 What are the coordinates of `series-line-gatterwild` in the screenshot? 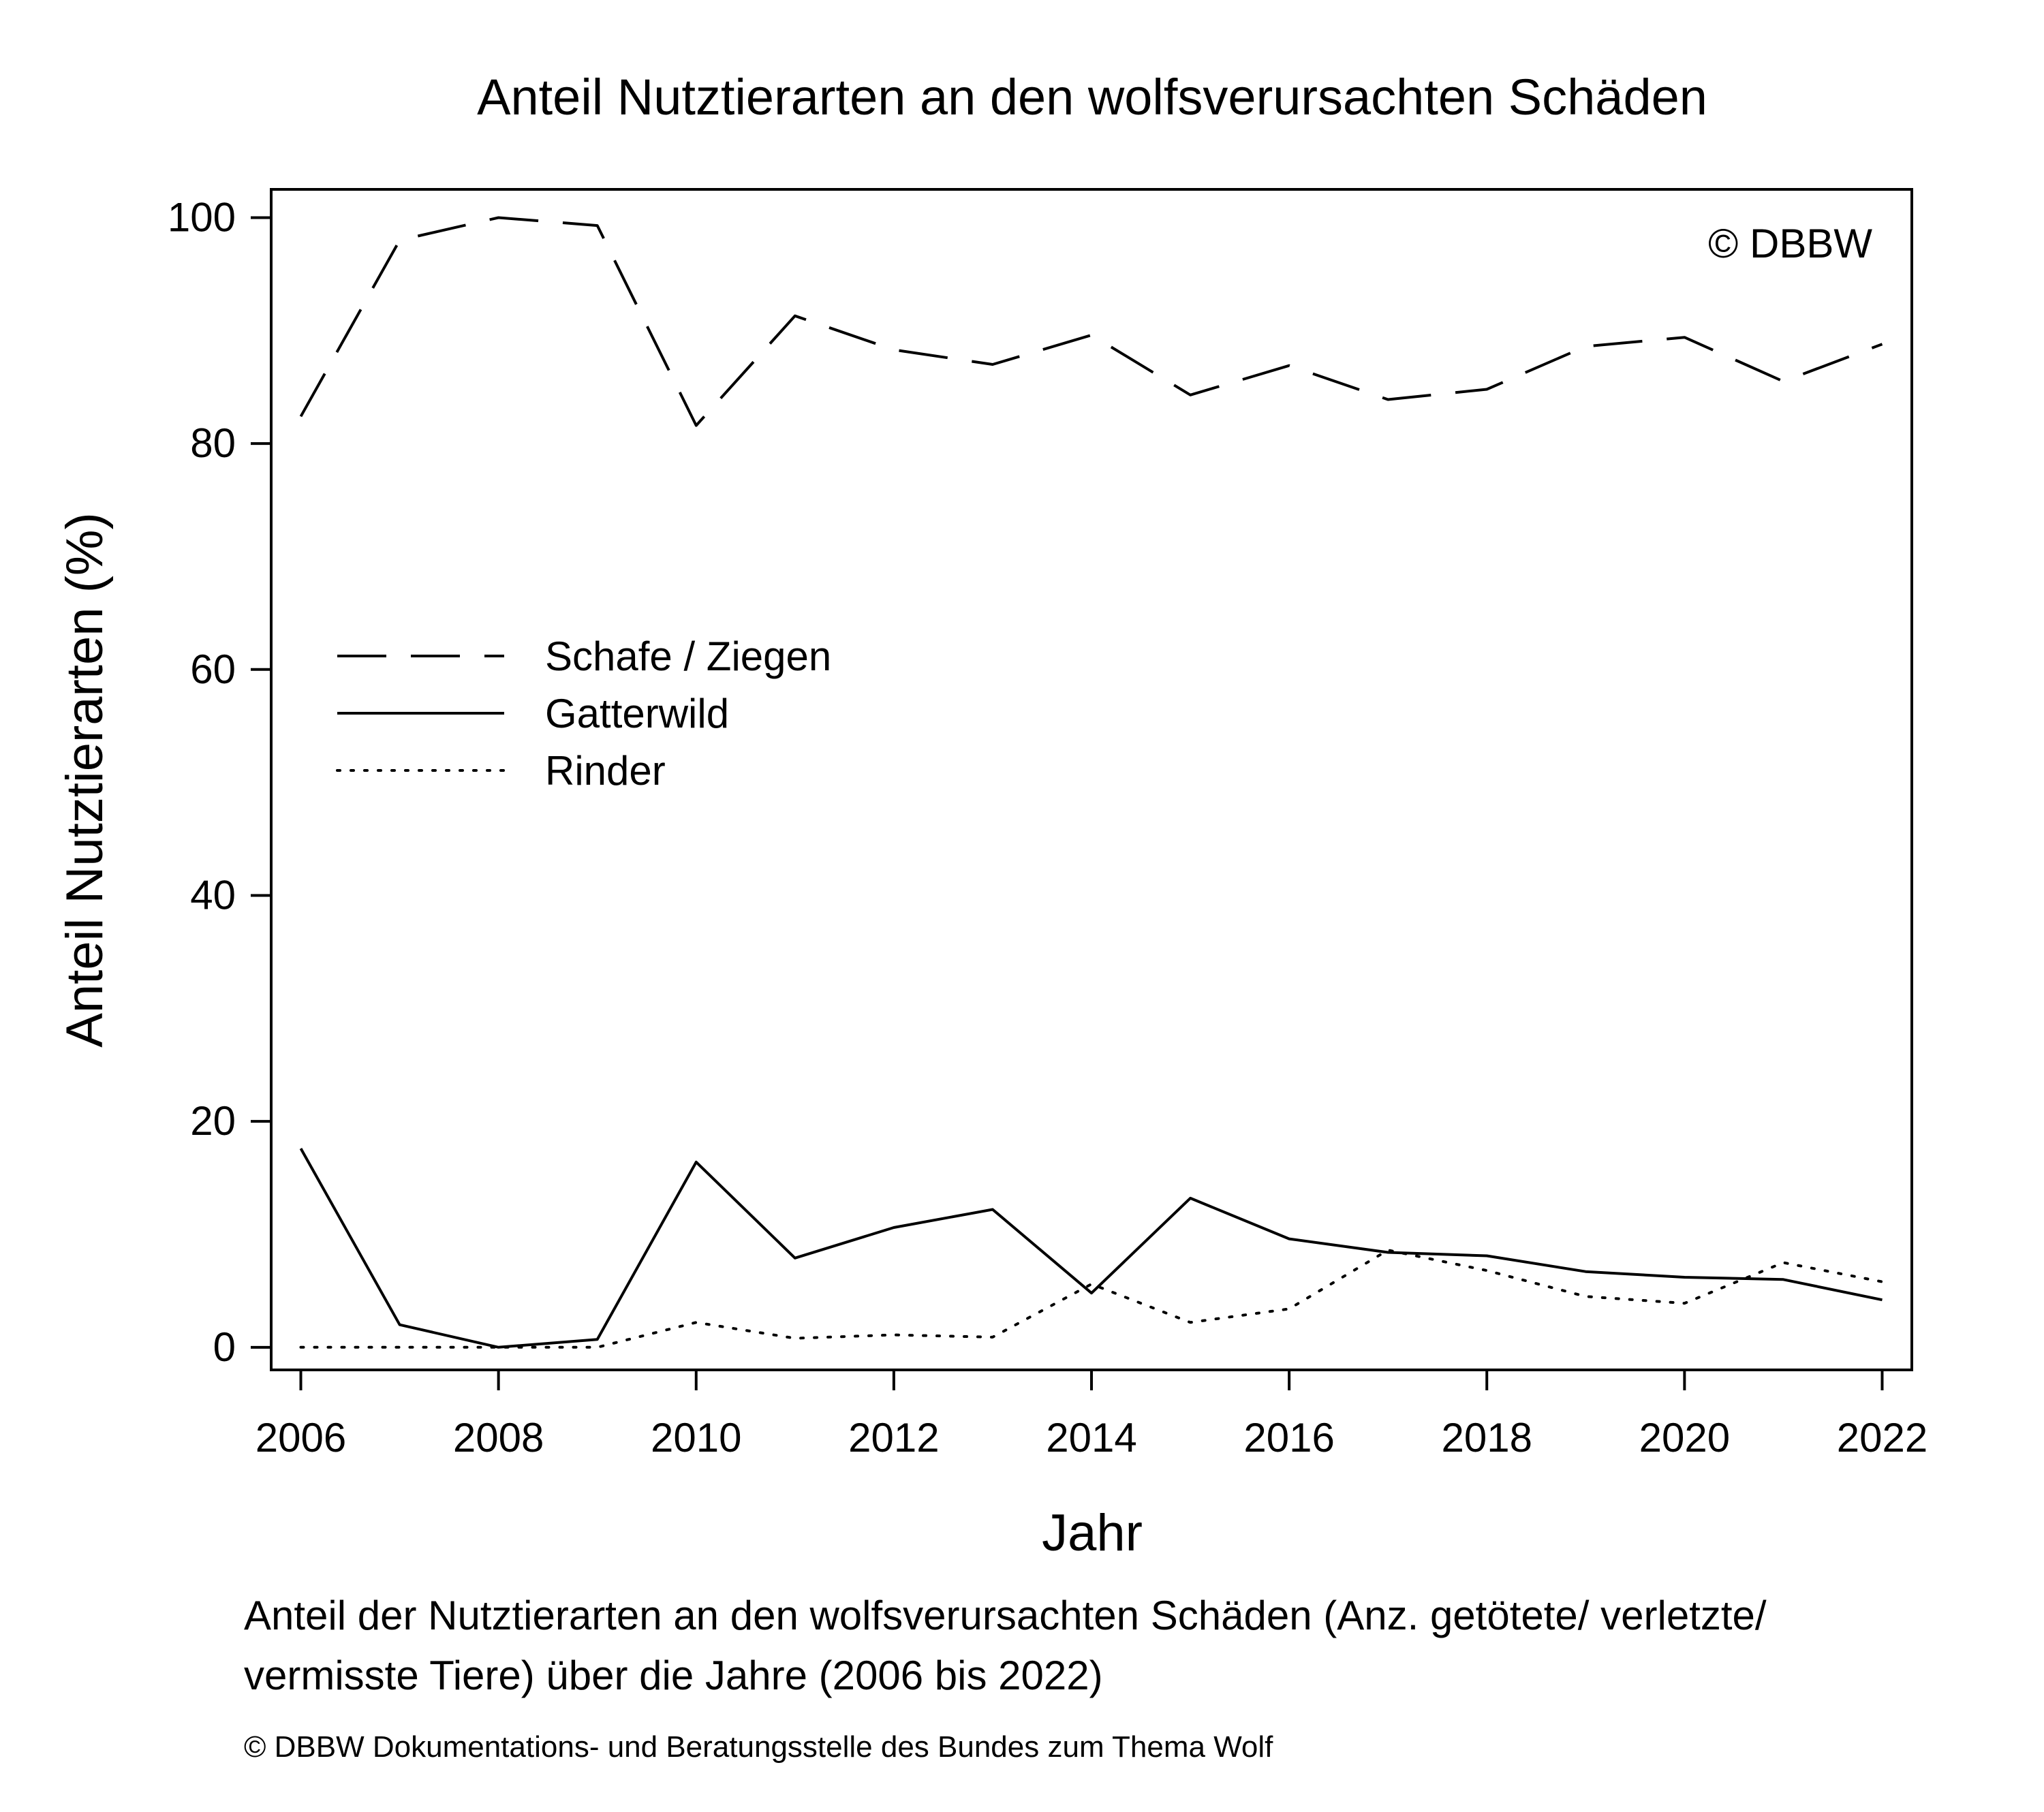 It's located at (1091, 1248).